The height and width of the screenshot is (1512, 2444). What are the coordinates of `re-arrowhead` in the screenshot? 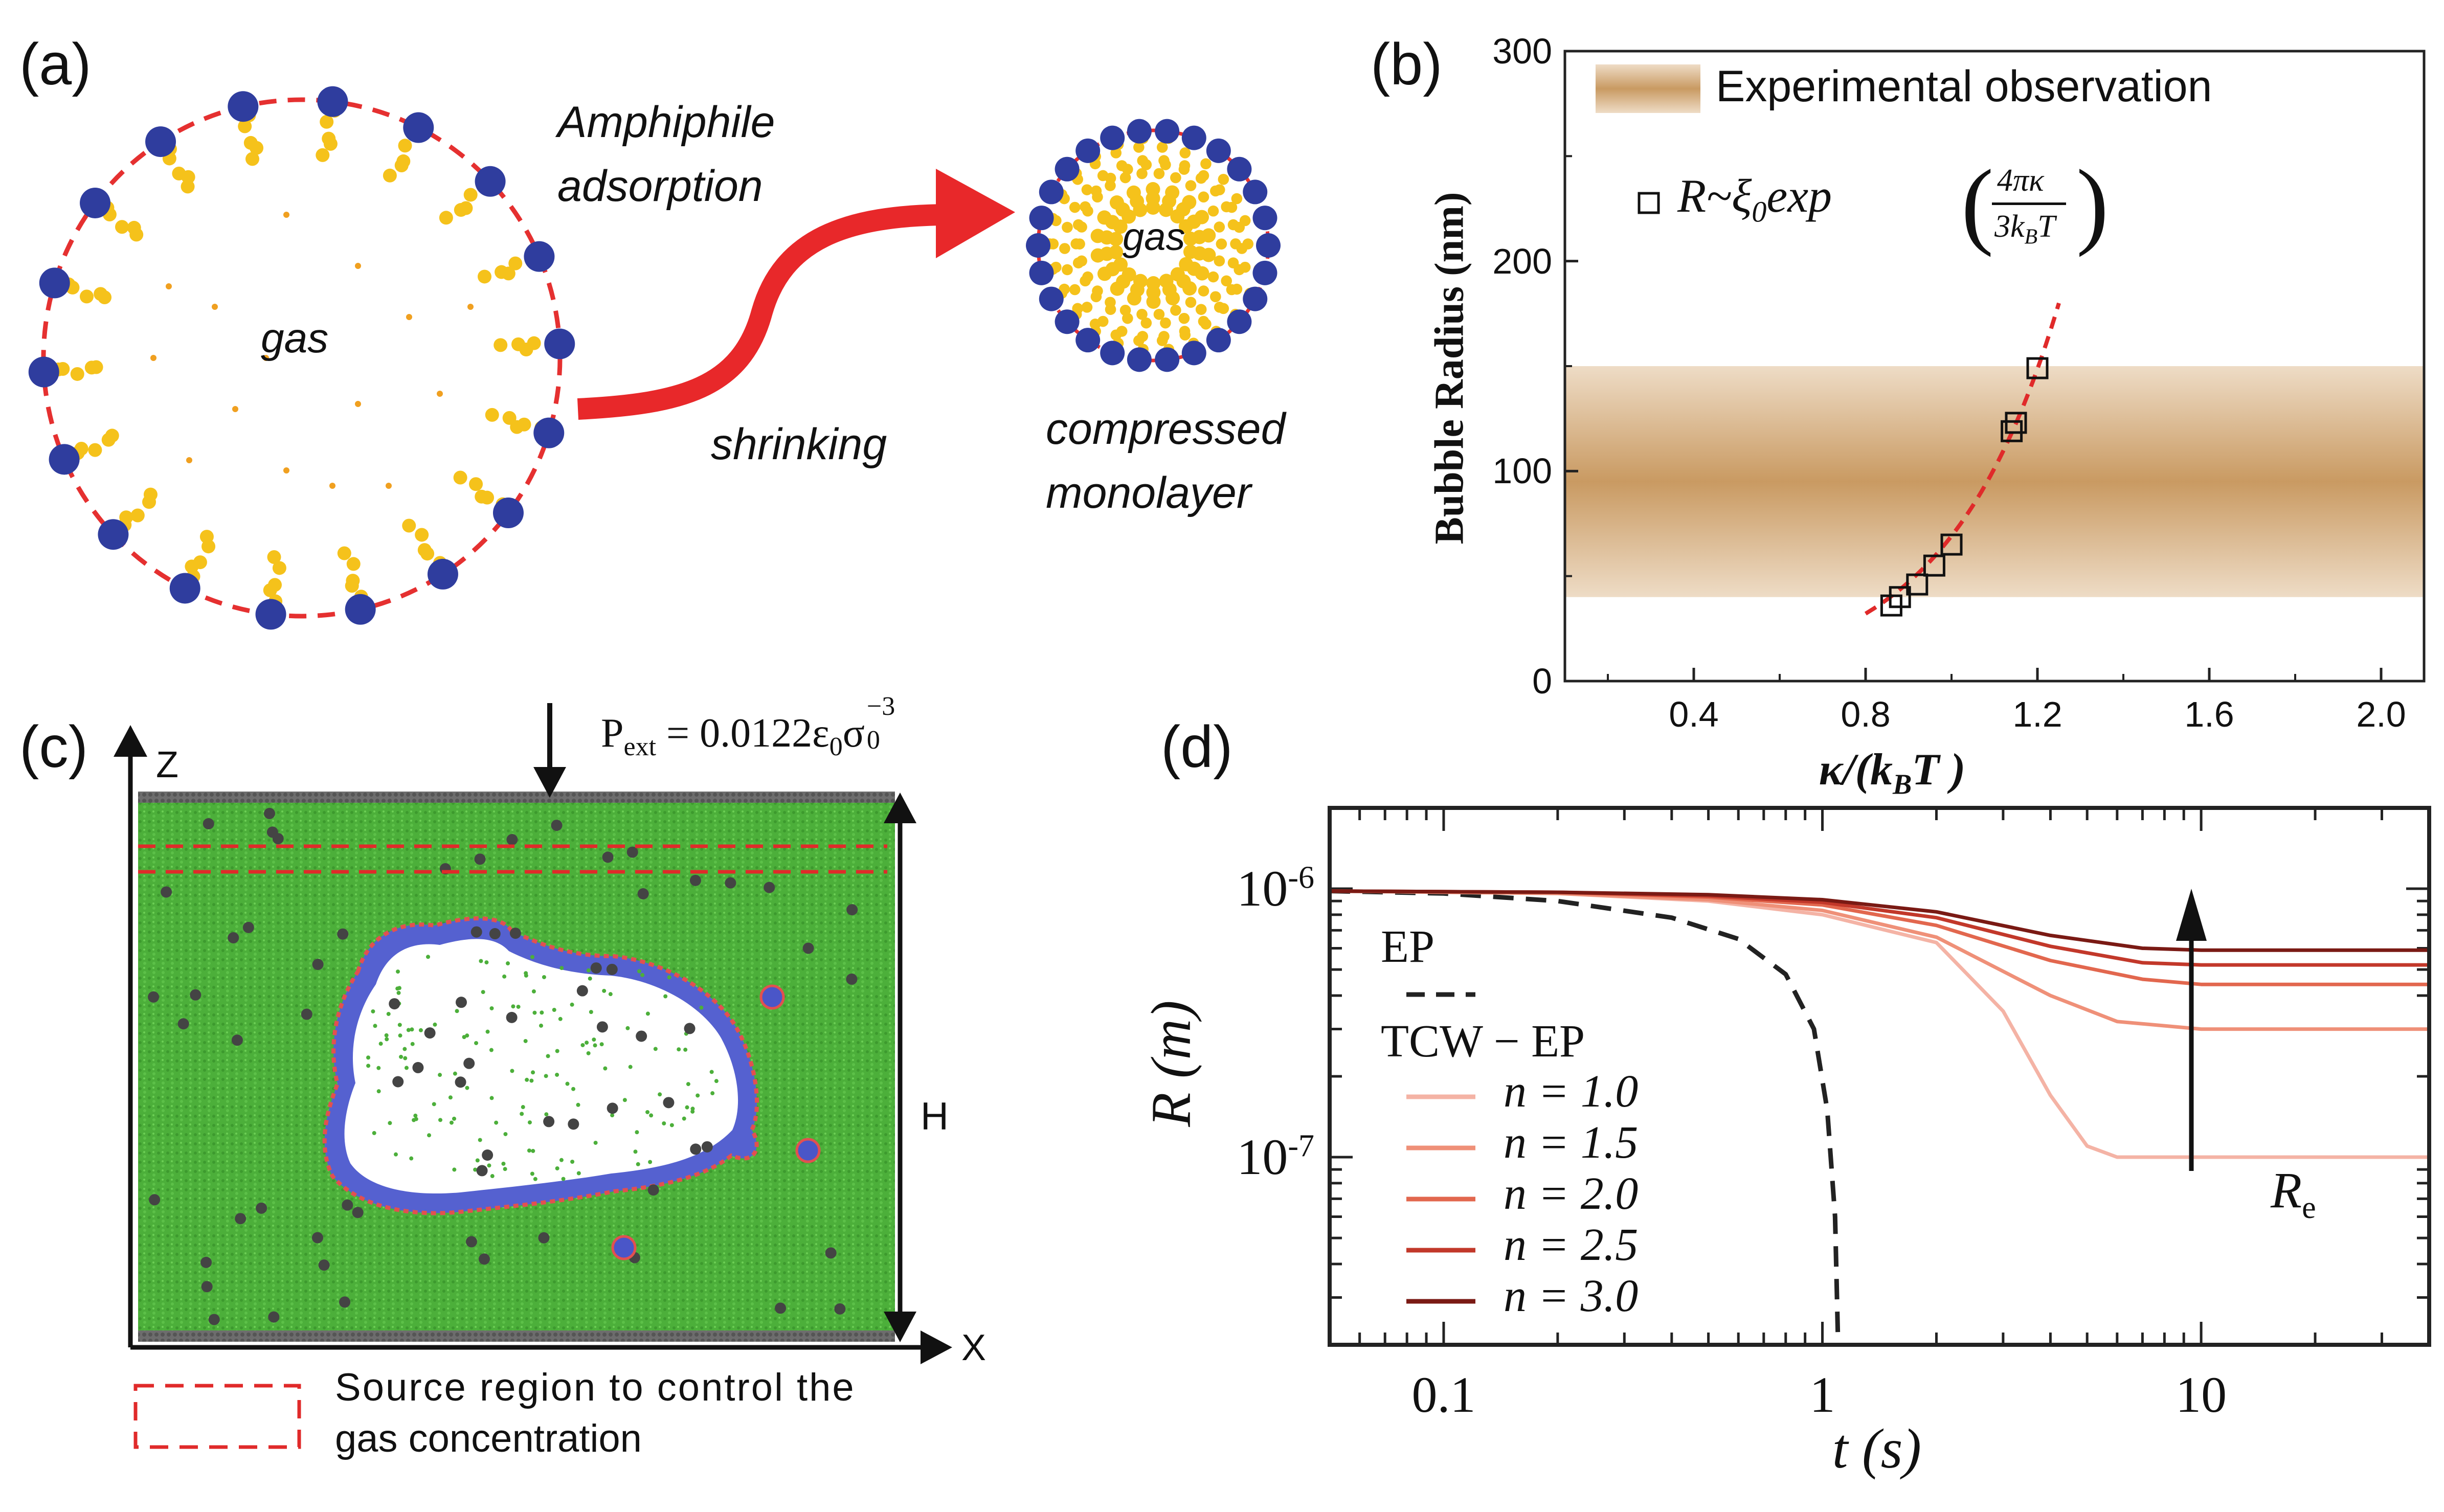 It's located at (2191, 915).